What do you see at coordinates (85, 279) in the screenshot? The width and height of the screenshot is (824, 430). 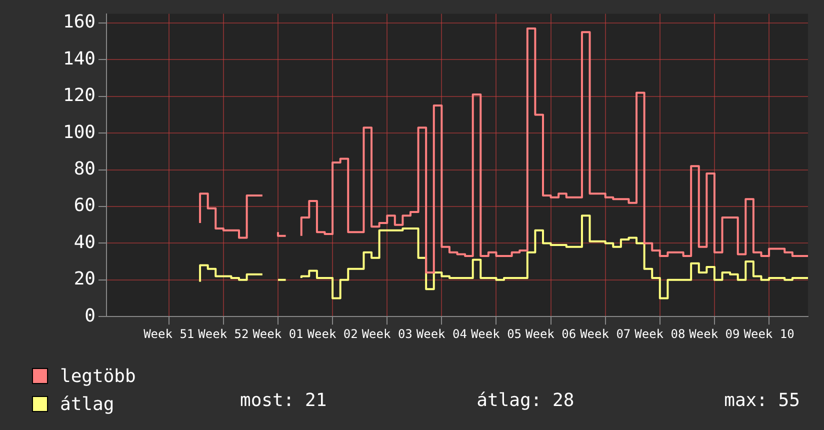 I see `y-tick-label: 20` at bounding box center [85, 279].